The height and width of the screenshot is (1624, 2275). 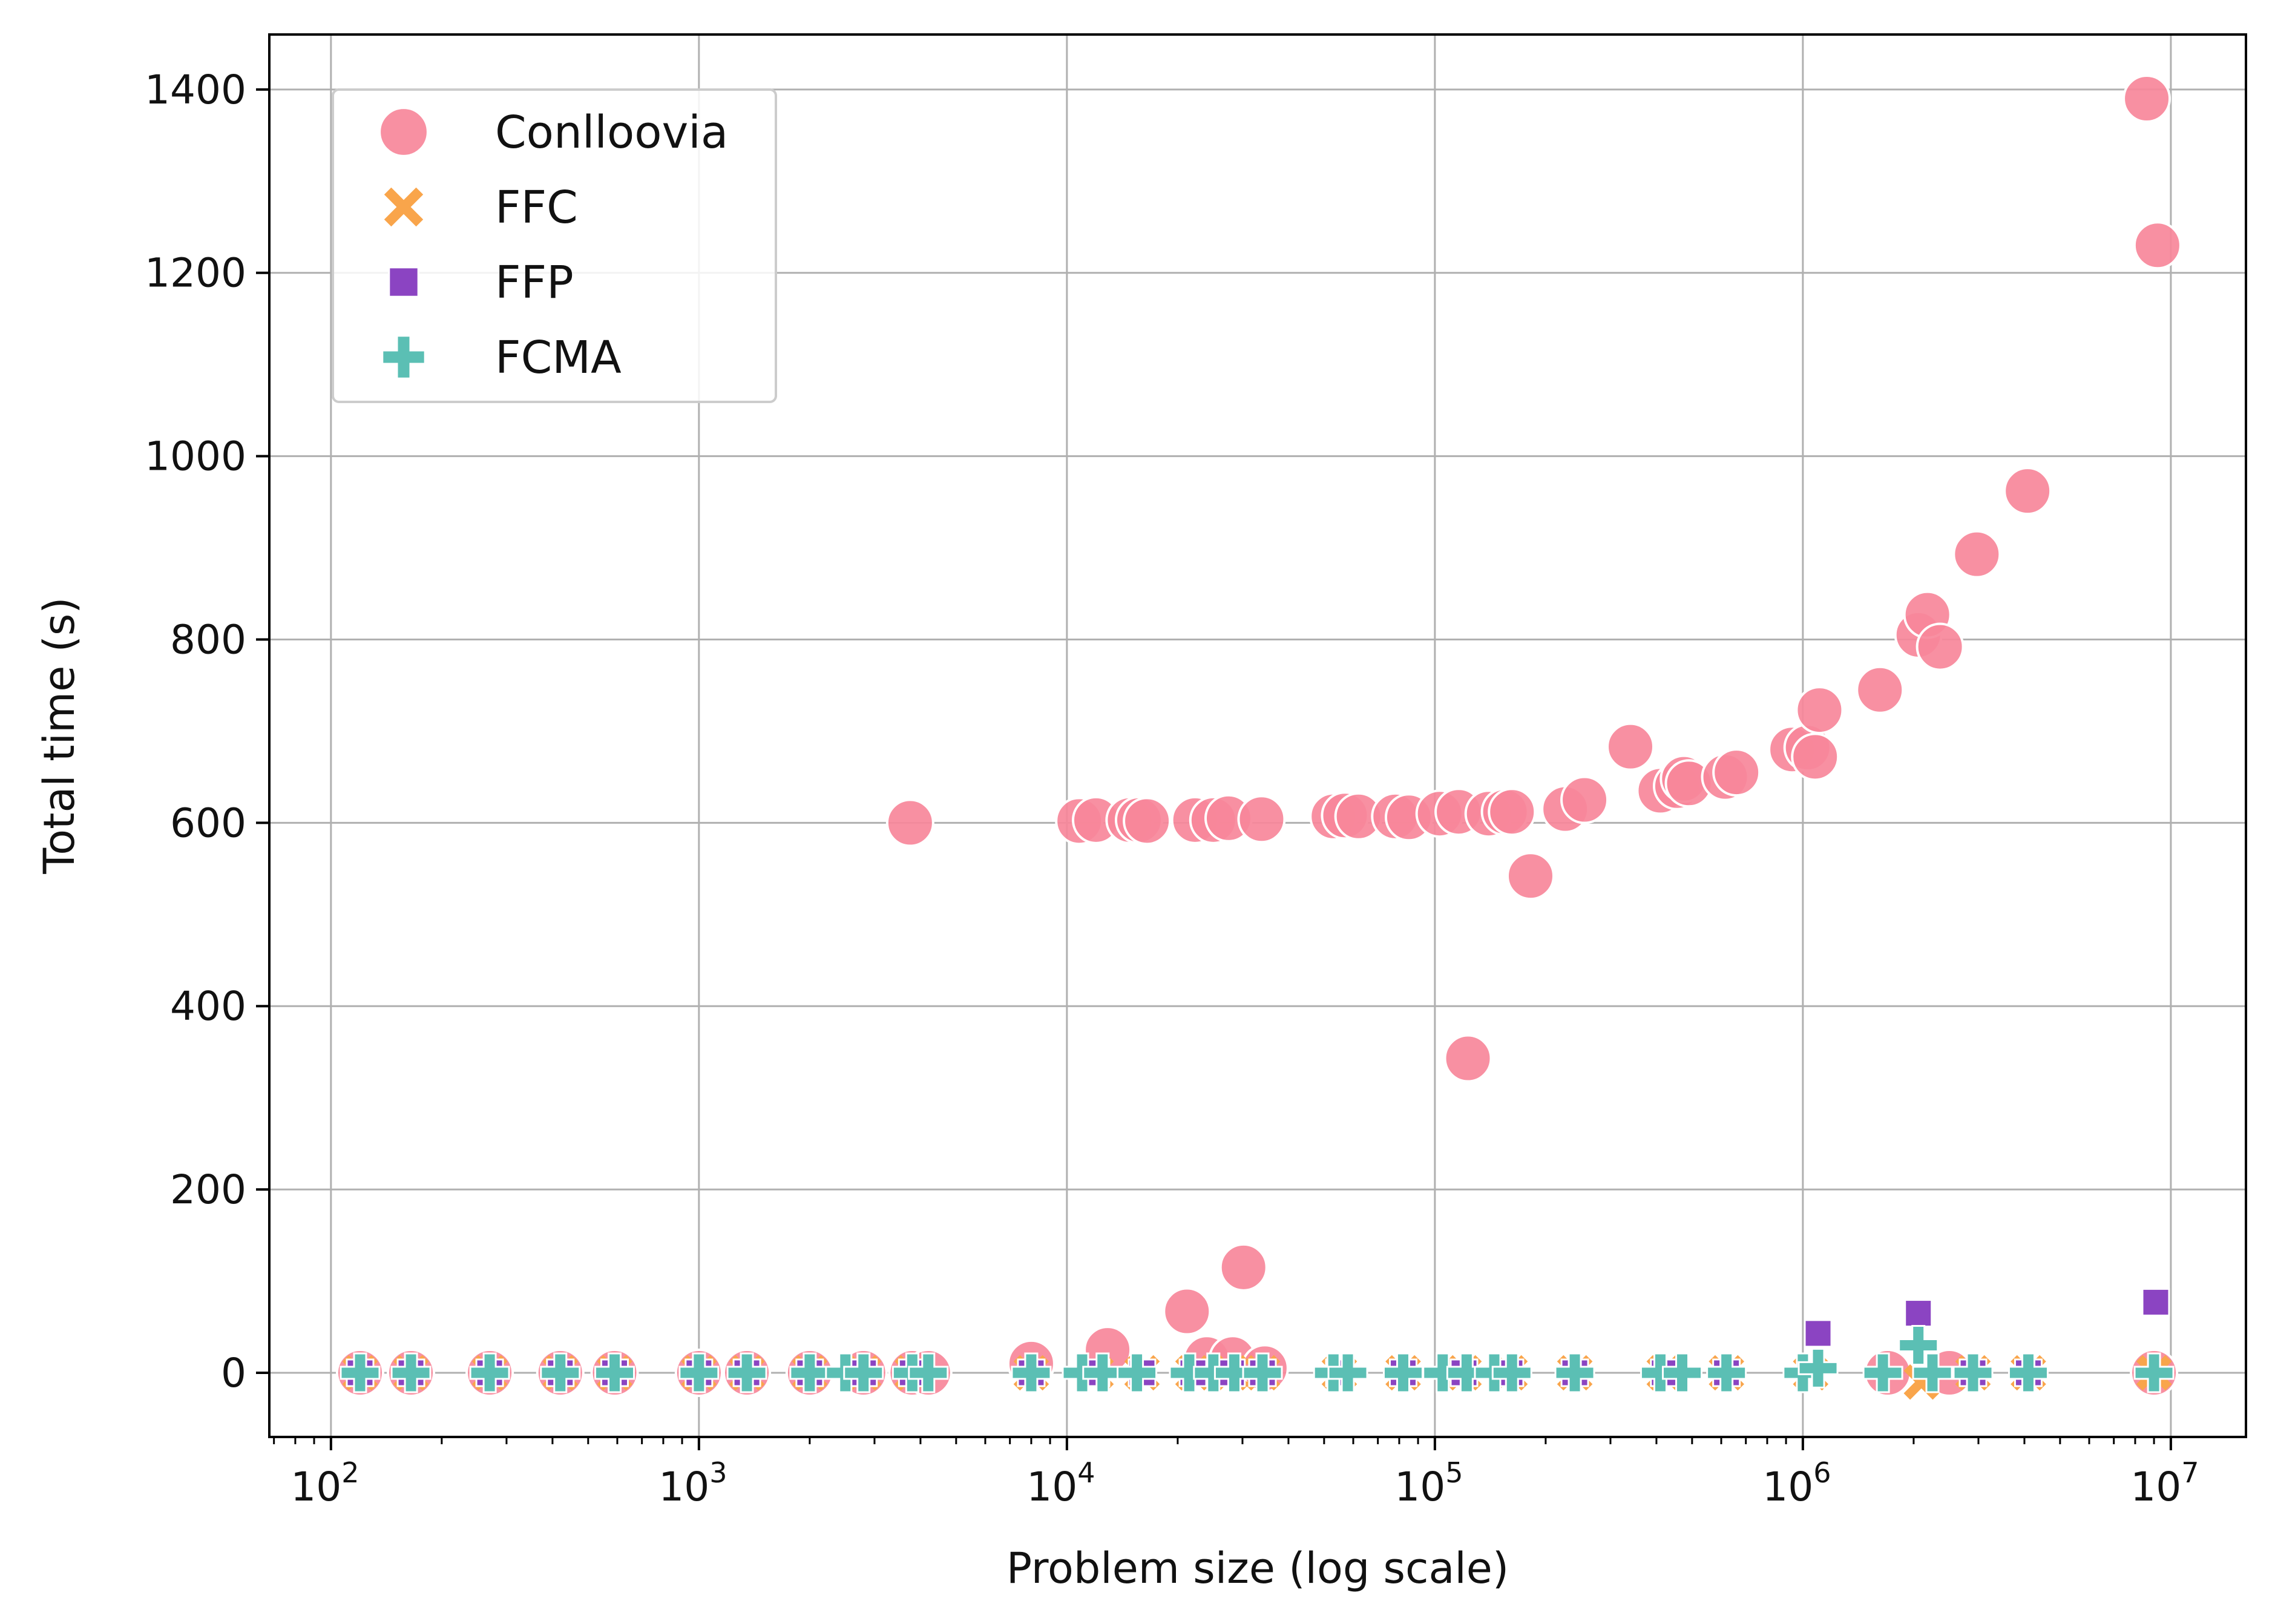 I want to click on y-tick-label: 1200, so click(x=195, y=273).